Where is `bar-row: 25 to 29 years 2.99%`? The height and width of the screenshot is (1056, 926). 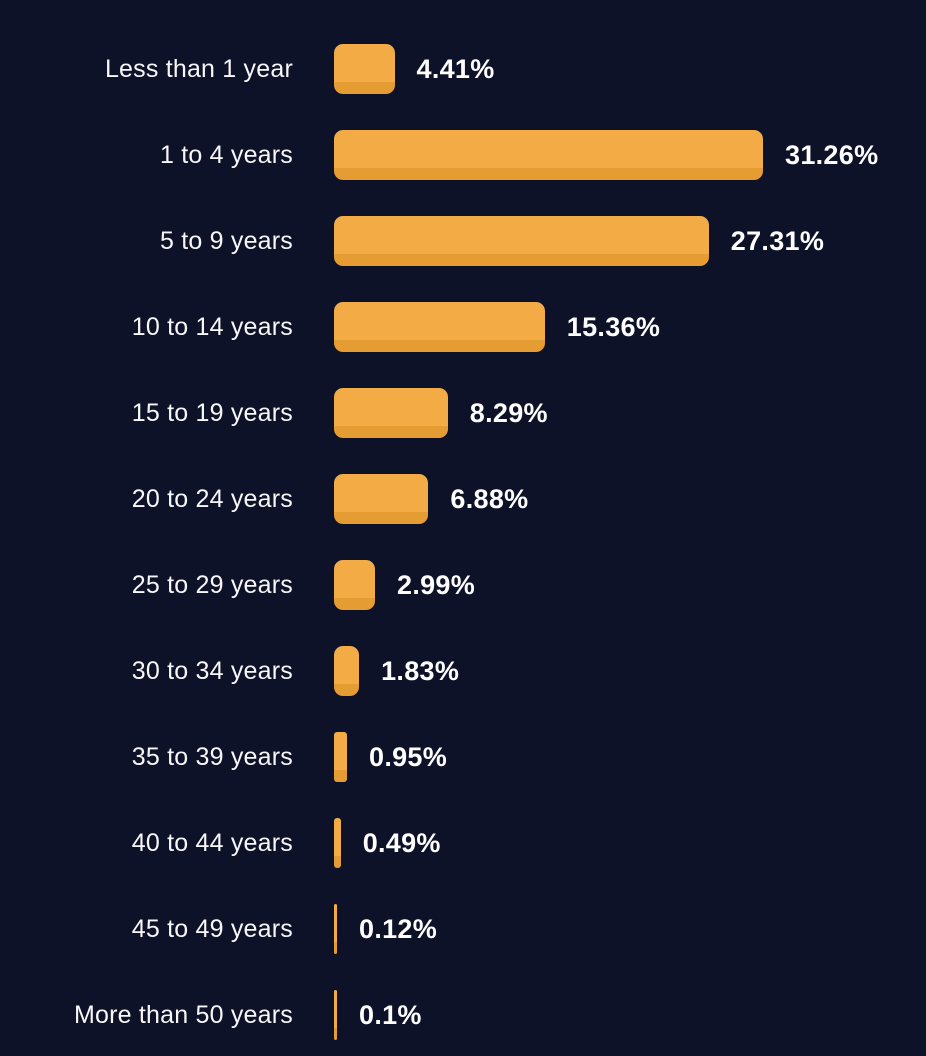 bar-row: 25 to 29 years 2.99% is located at coordinates (463, 585).